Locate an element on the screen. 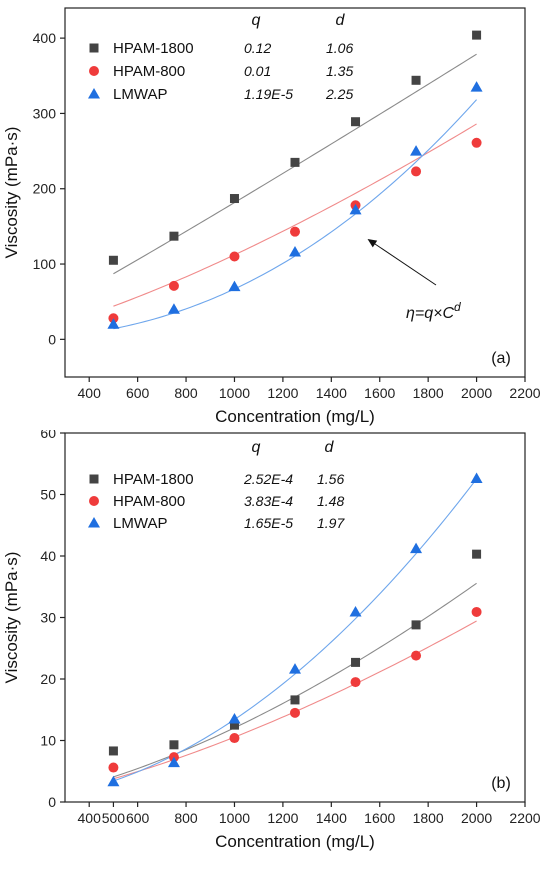 This screenshot has width=550, height=870. panel-a-x-tick-label: 1800 is located at coordinates (428, 393).